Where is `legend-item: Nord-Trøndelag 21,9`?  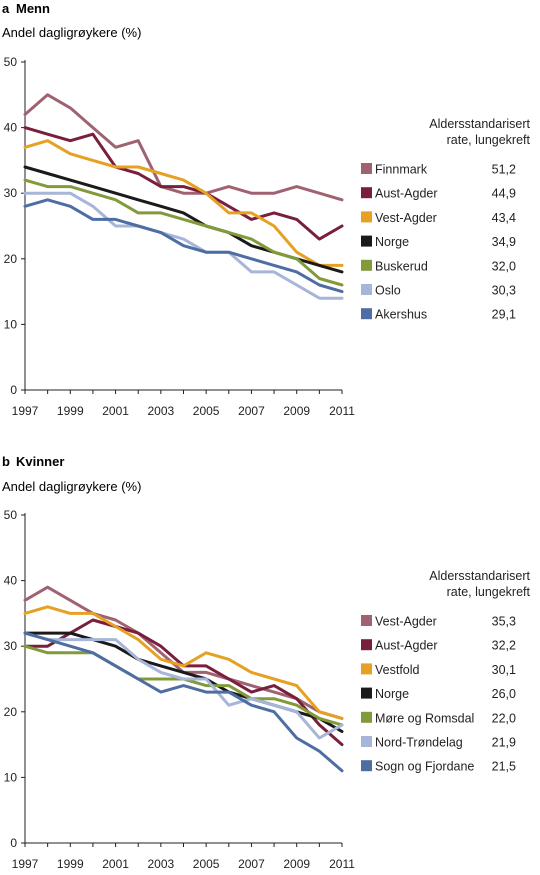
legend-item: Nord-Trøndelag 21,9 is located at coordinates (438, 743).